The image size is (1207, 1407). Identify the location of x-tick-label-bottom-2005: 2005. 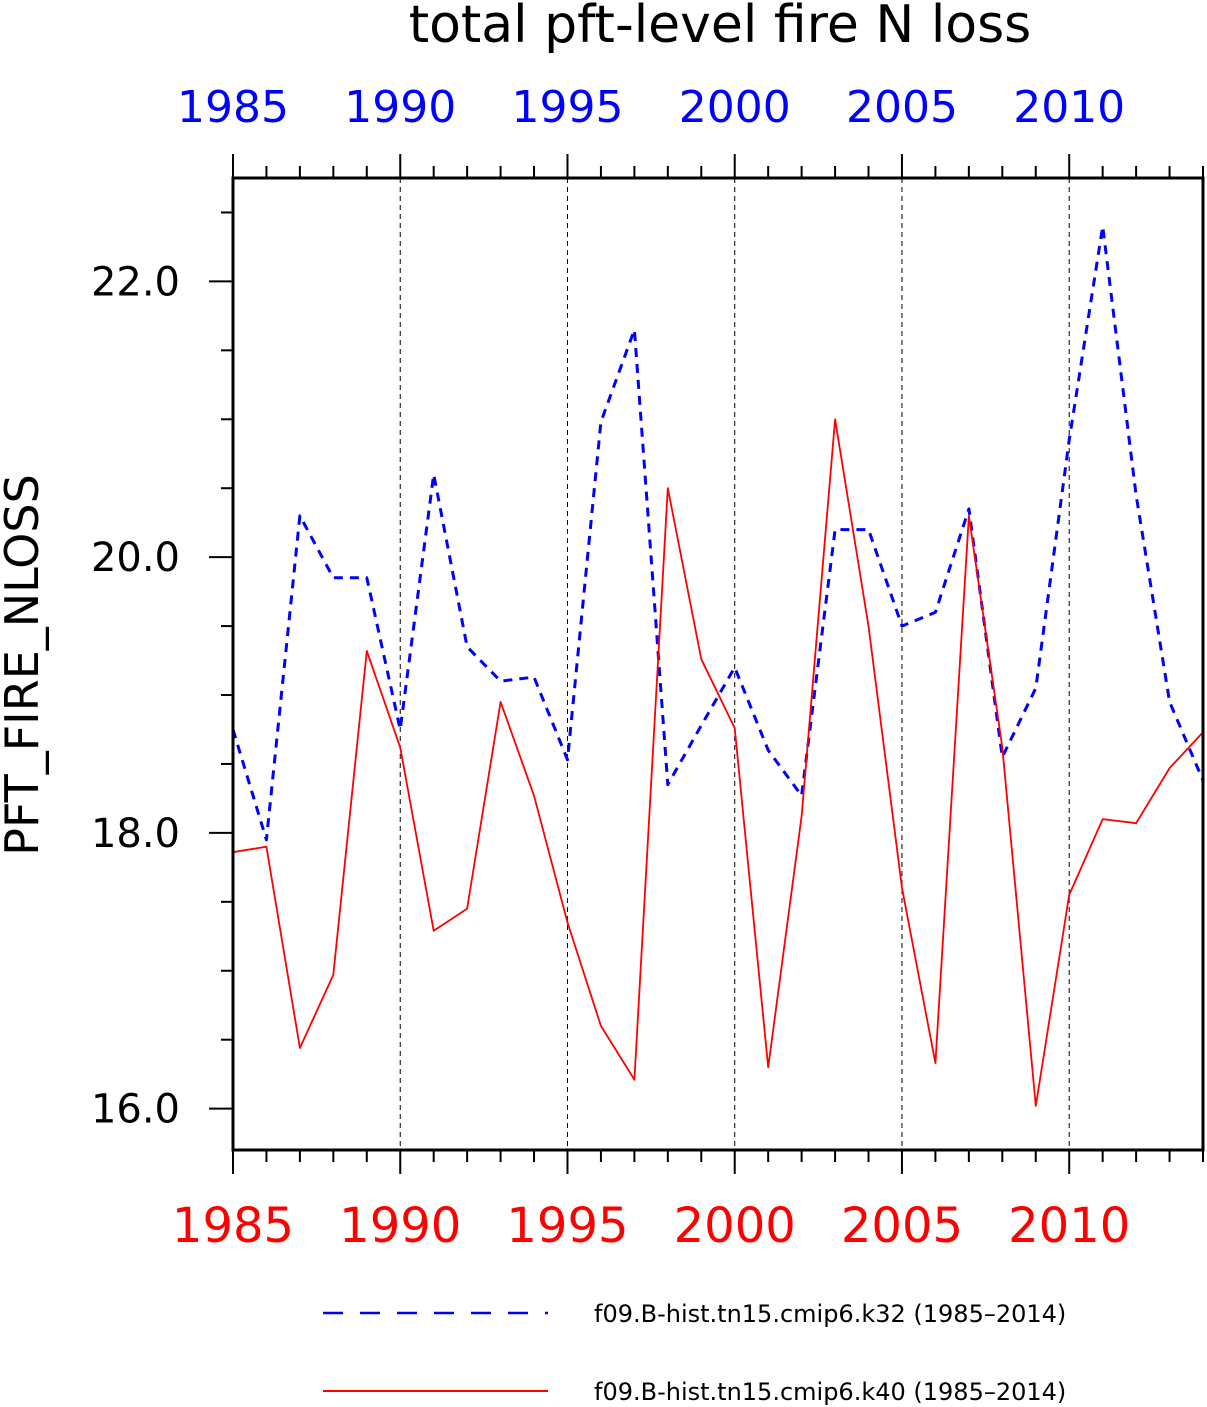
(902, 1226).